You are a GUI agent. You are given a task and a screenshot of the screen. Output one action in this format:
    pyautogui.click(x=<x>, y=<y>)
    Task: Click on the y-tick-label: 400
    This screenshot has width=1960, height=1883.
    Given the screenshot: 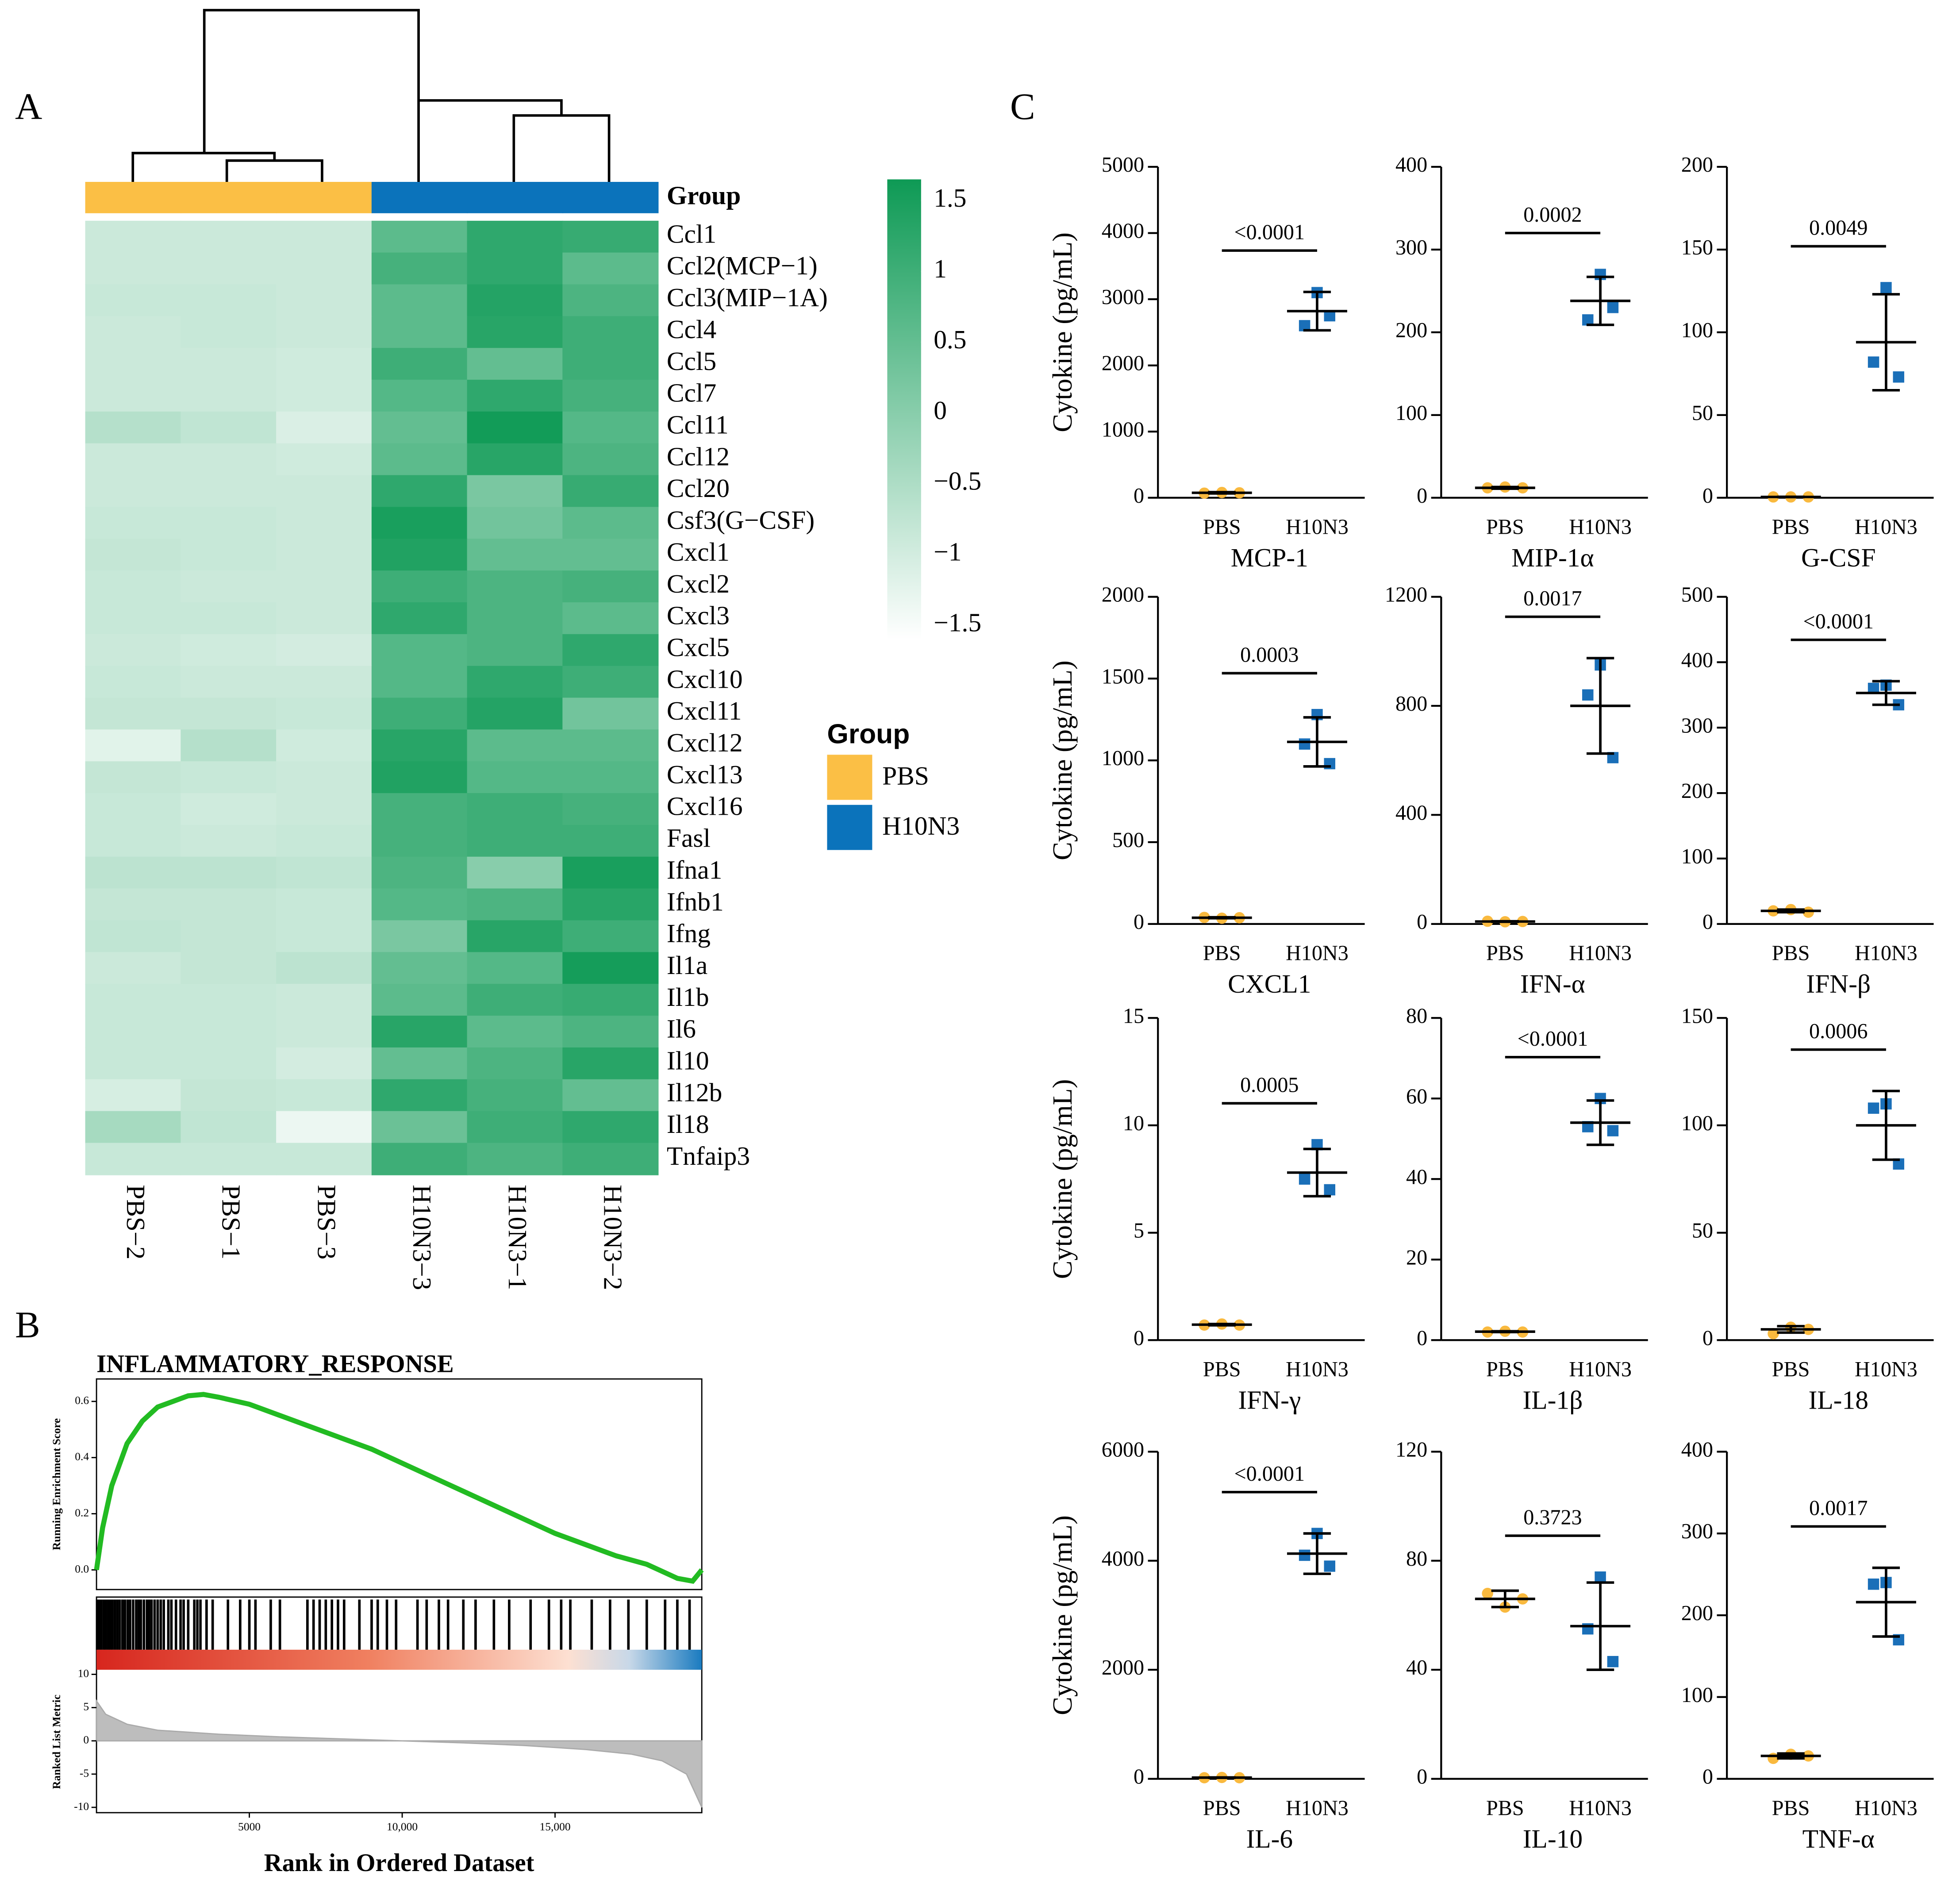 What is the action you would take?
    pyautogui.click(x=1411, y=812)
    